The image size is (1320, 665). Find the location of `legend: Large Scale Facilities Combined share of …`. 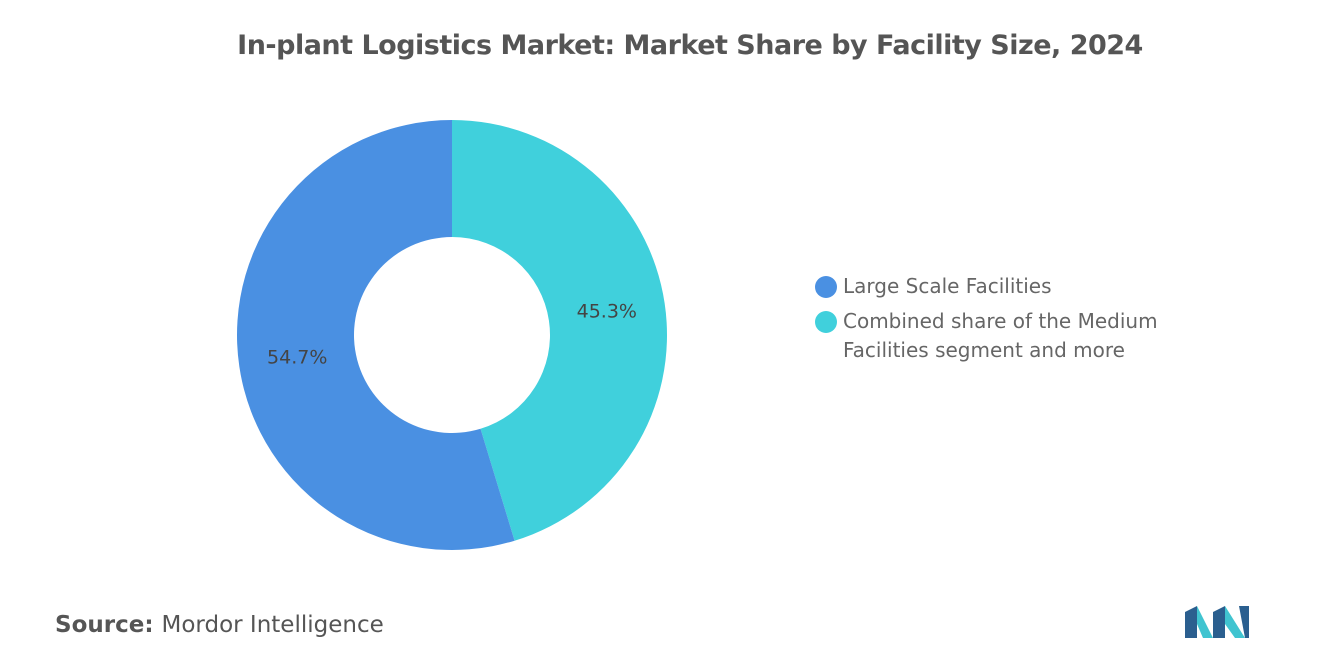

legend: Large Scale Facilities Combined share of … is located at coordinates (995, 321).